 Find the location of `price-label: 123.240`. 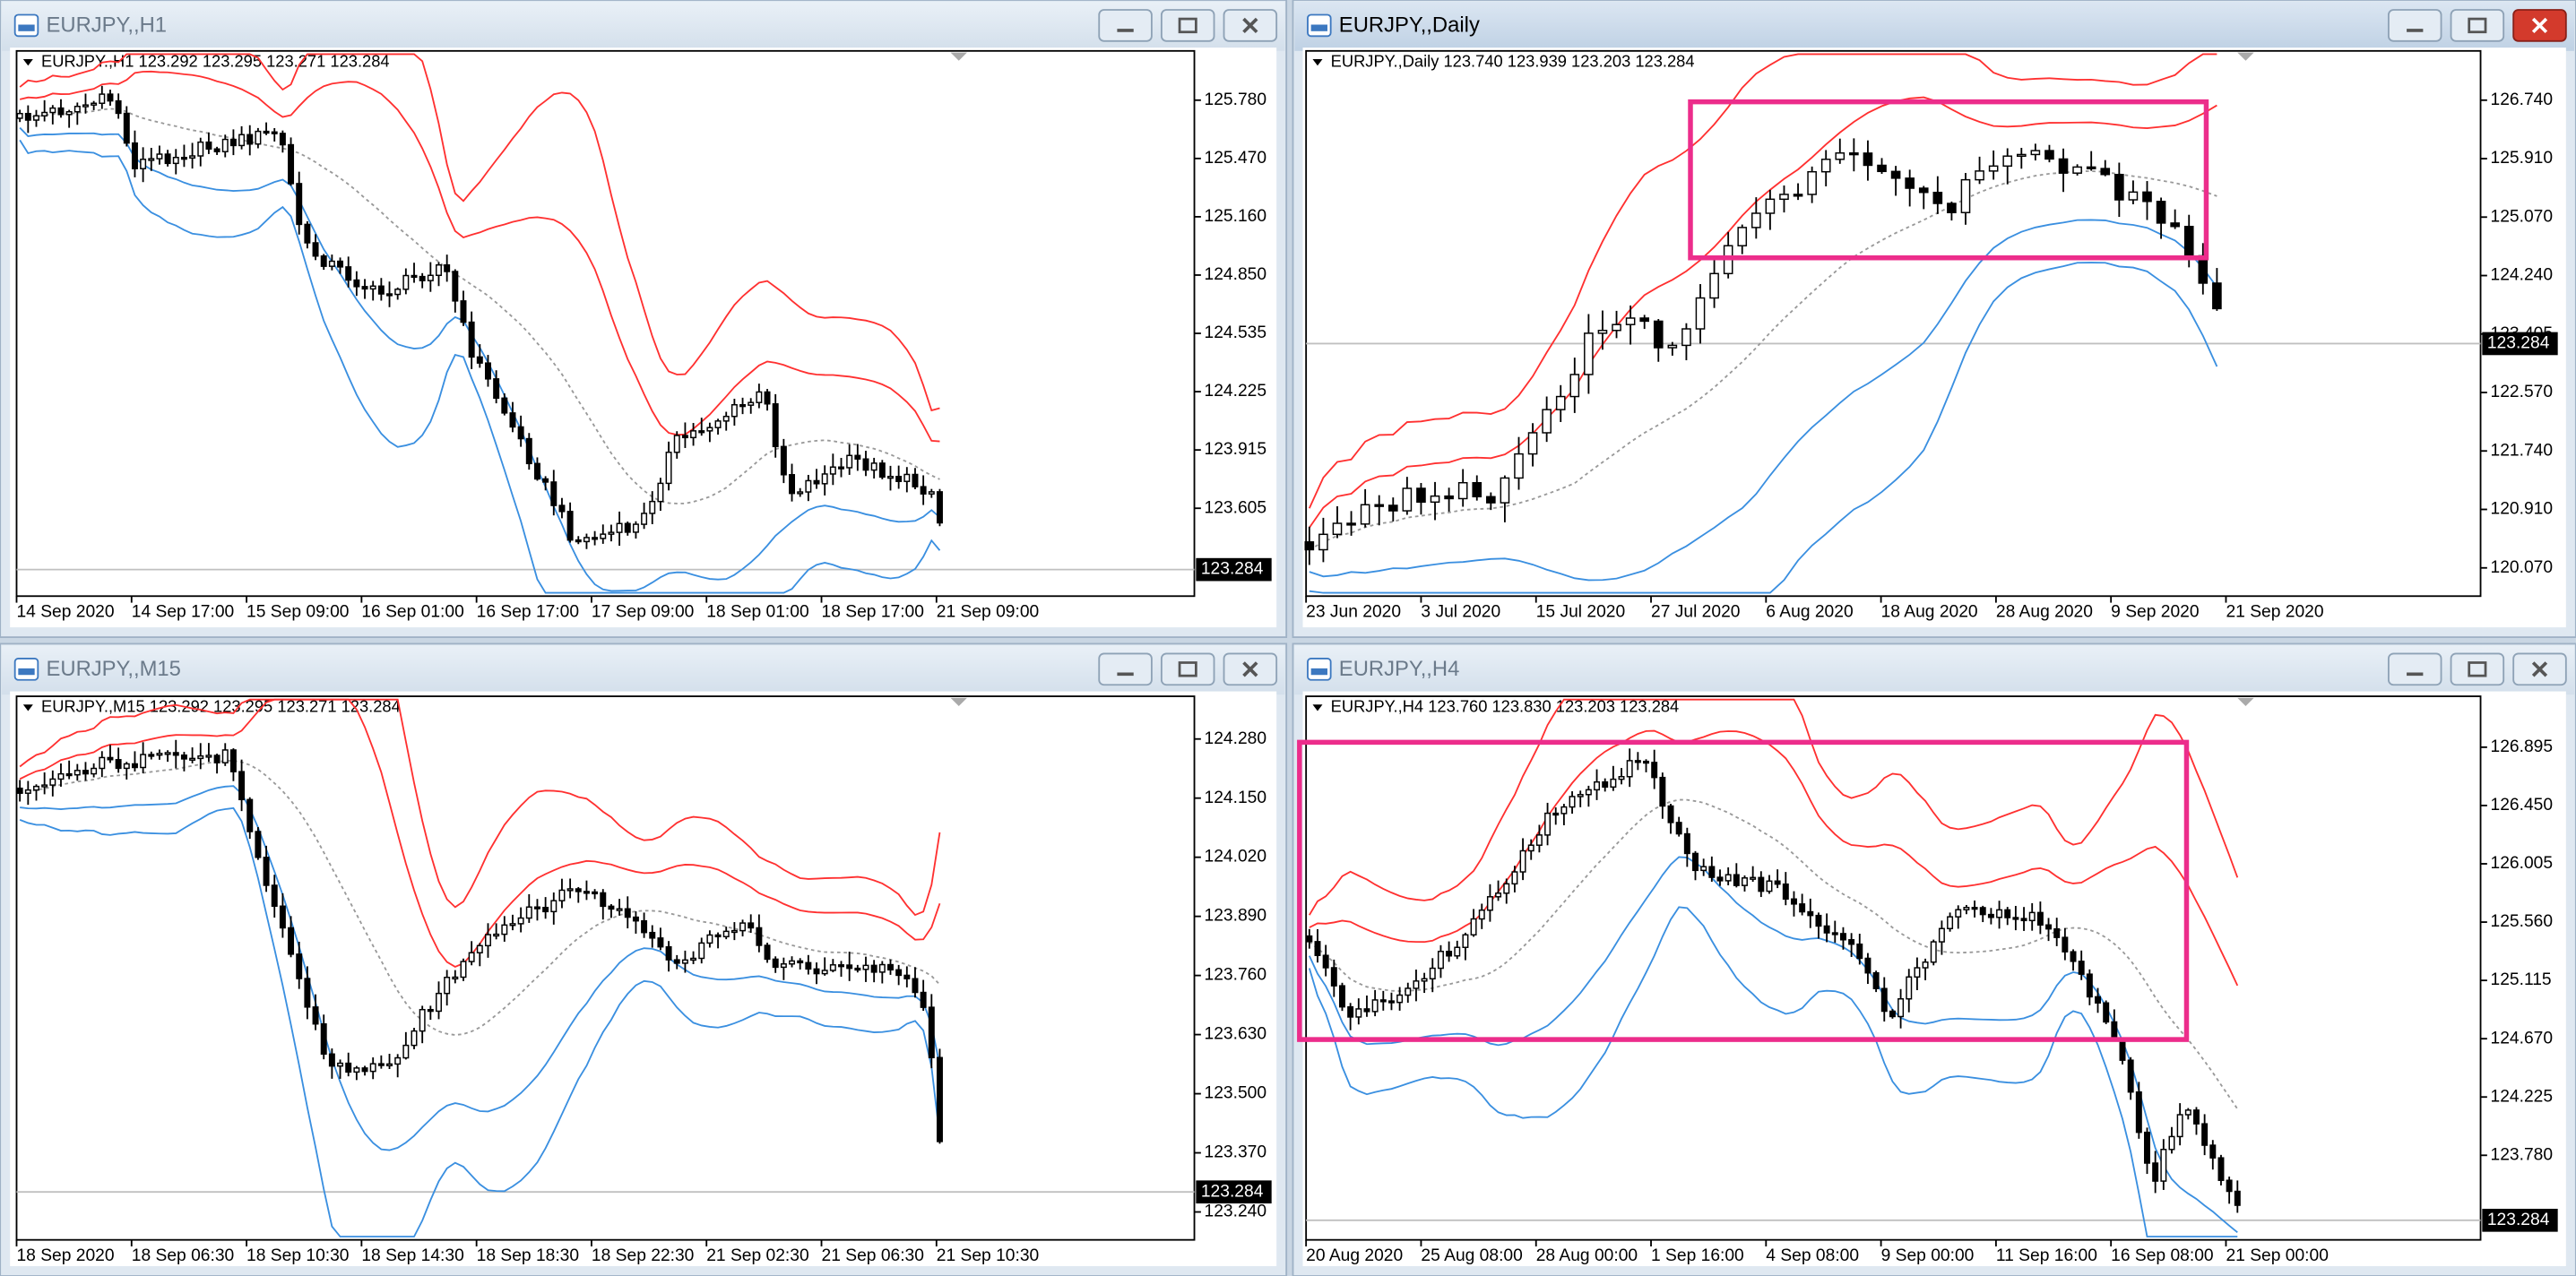

price-label: 123.240 is located at coordinates (1236, 1212).